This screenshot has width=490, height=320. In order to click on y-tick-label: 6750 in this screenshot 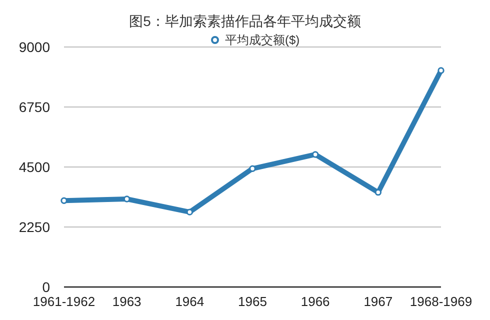, I will do `click(34, 107)`.